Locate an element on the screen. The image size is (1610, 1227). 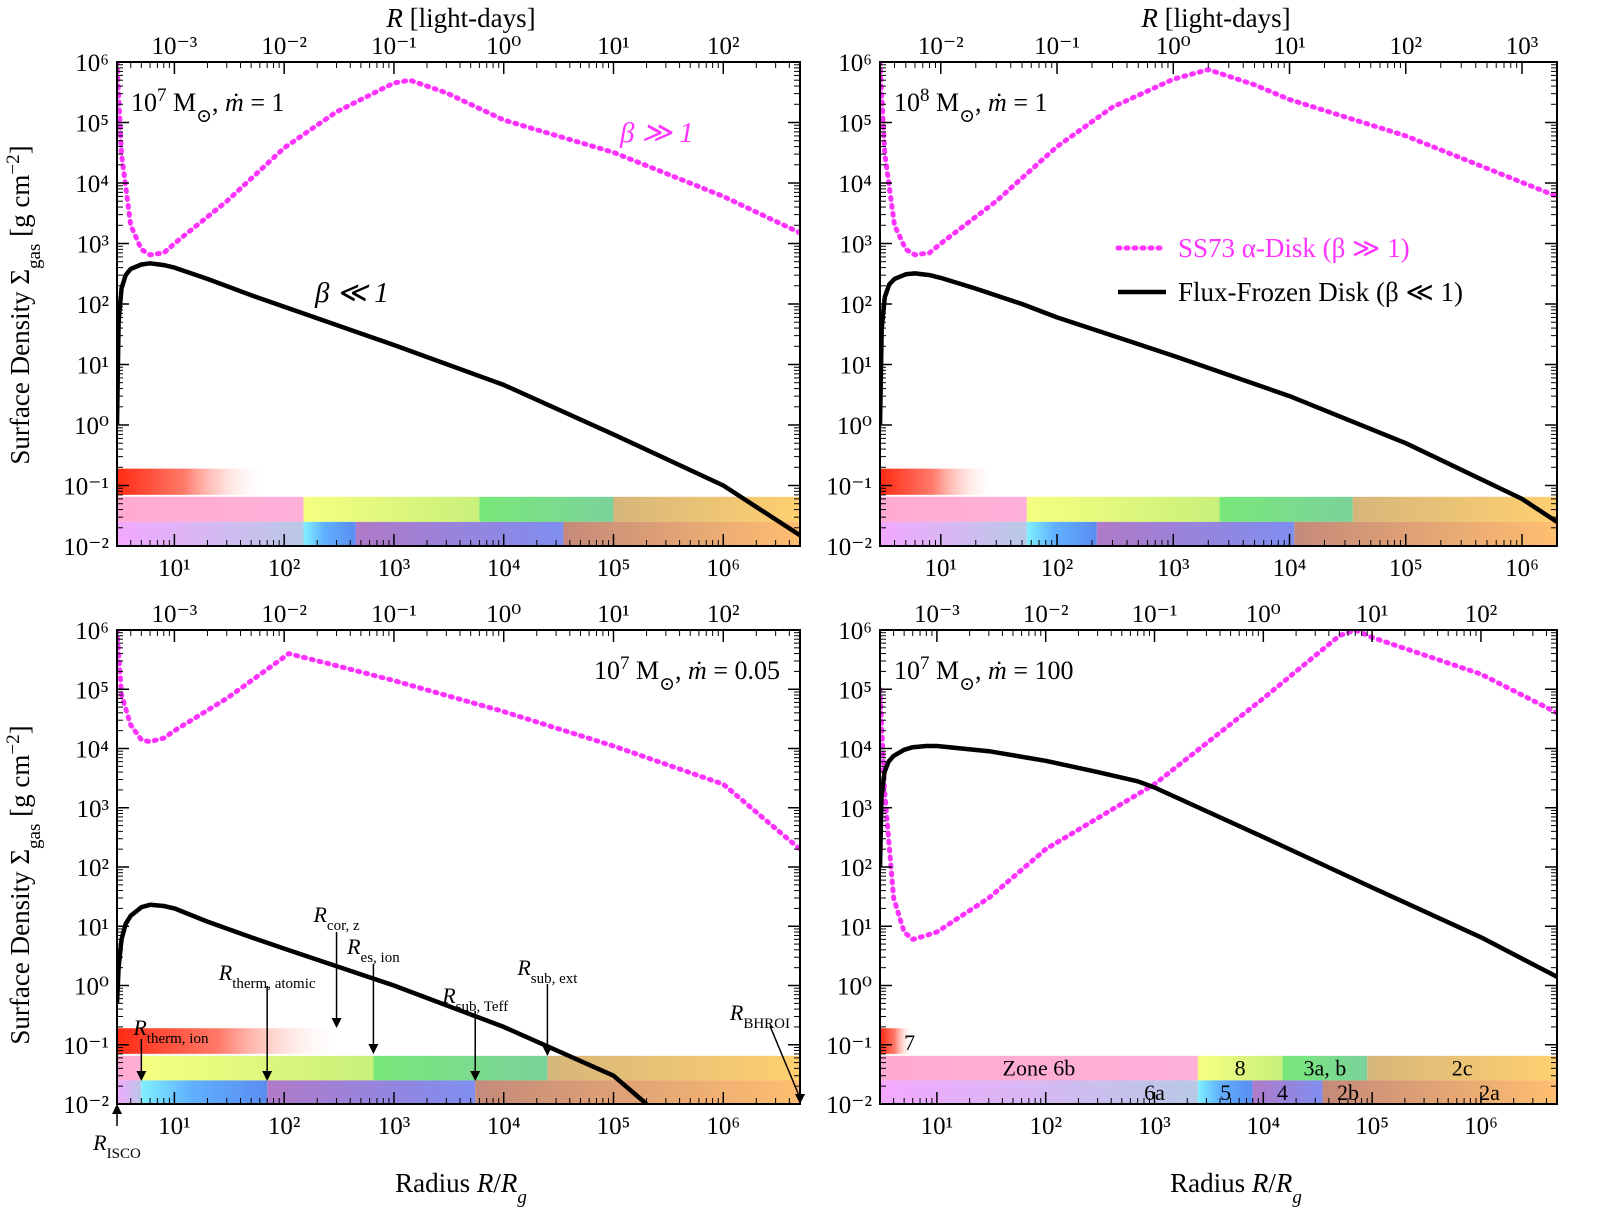
zone-label: 8 is located at coordinates (1240, 1067).